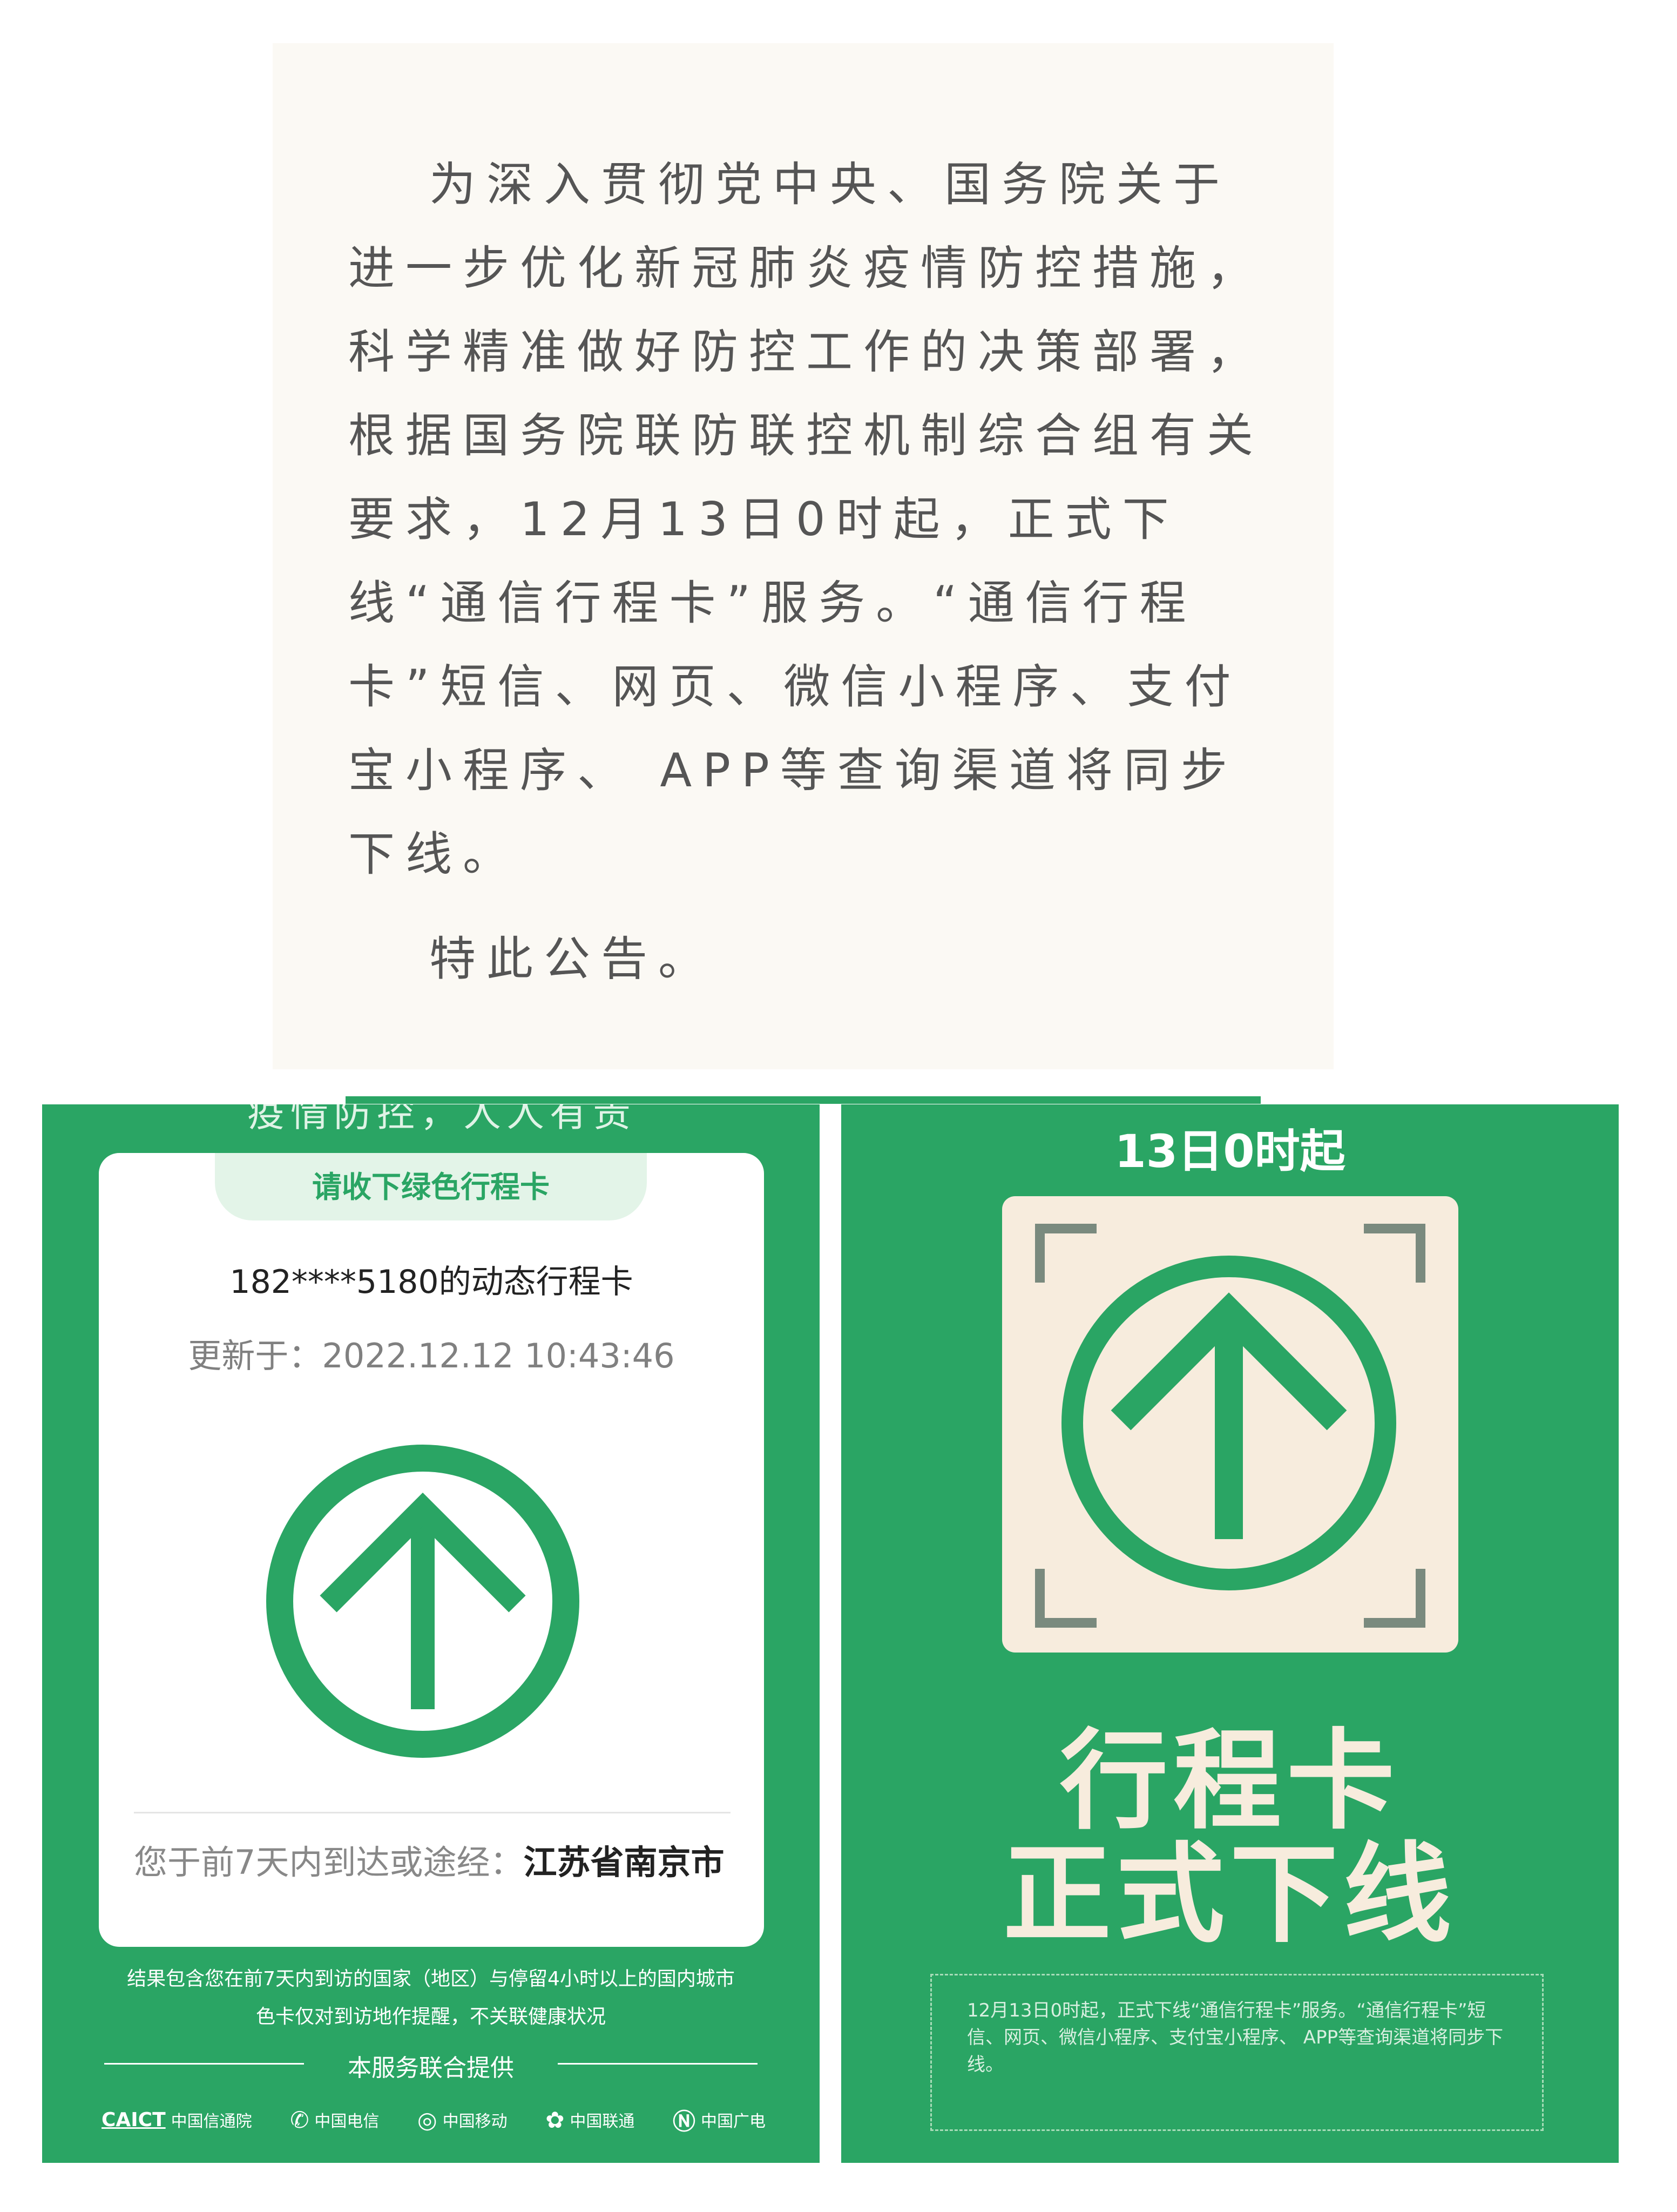  I want to click on visited-place: 江苏省南京市, so click(624, 1862).